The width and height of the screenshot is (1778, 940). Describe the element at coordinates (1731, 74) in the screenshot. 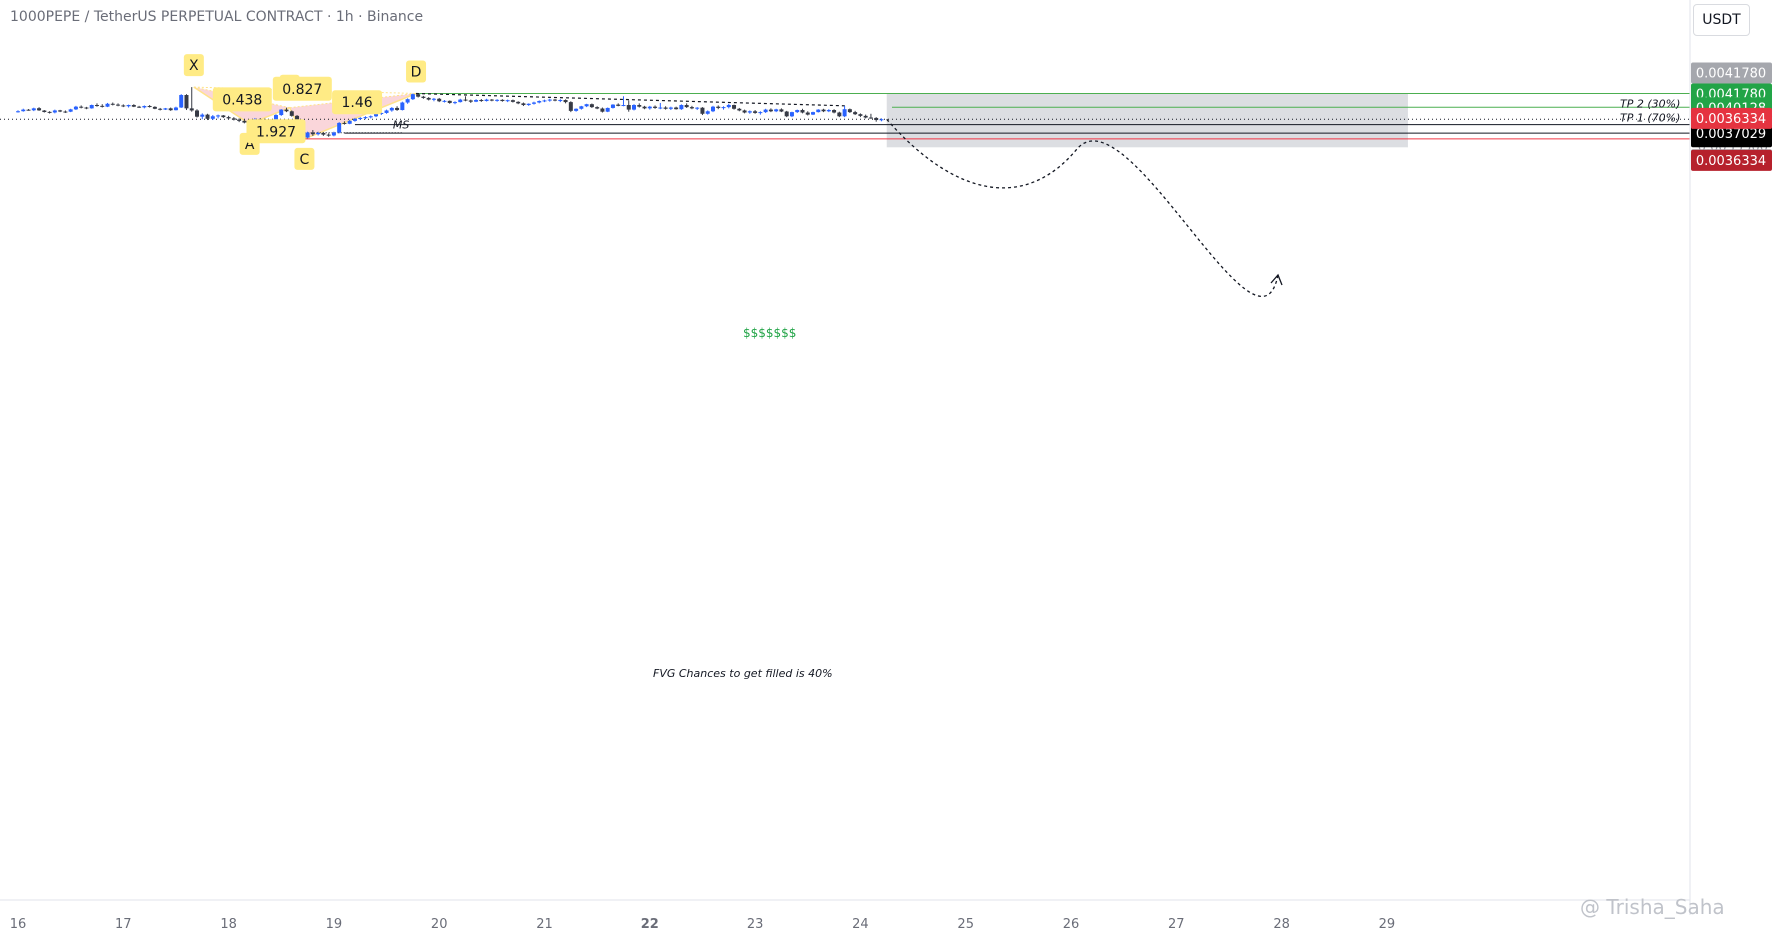

I see `price-tag-value: 0.0041780` at that location.